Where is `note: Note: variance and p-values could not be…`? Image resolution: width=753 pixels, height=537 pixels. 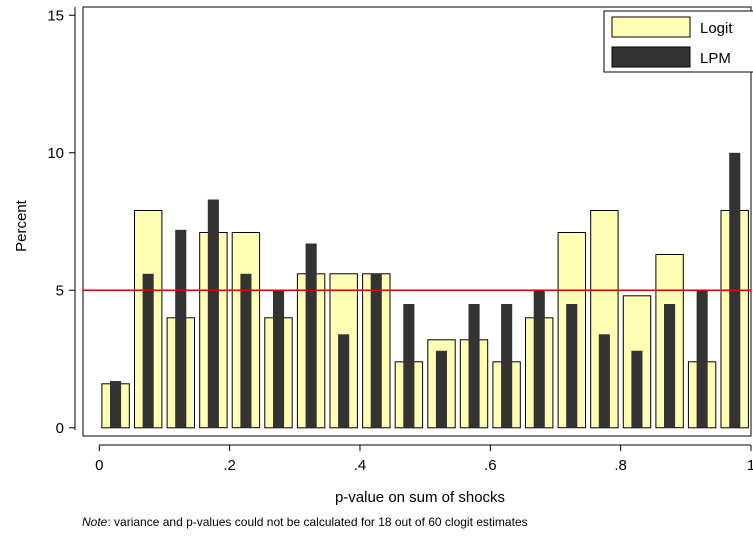 note: Note: variance and p-values could not be… is located at coordinates (305, 522).